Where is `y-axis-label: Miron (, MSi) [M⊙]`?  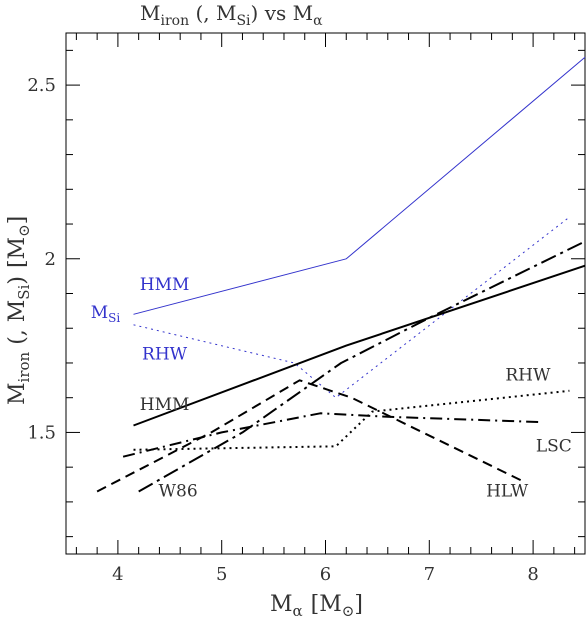
y-axis-label: Miron (, MSi) [M⊙] is located at coordinates (19, 310).